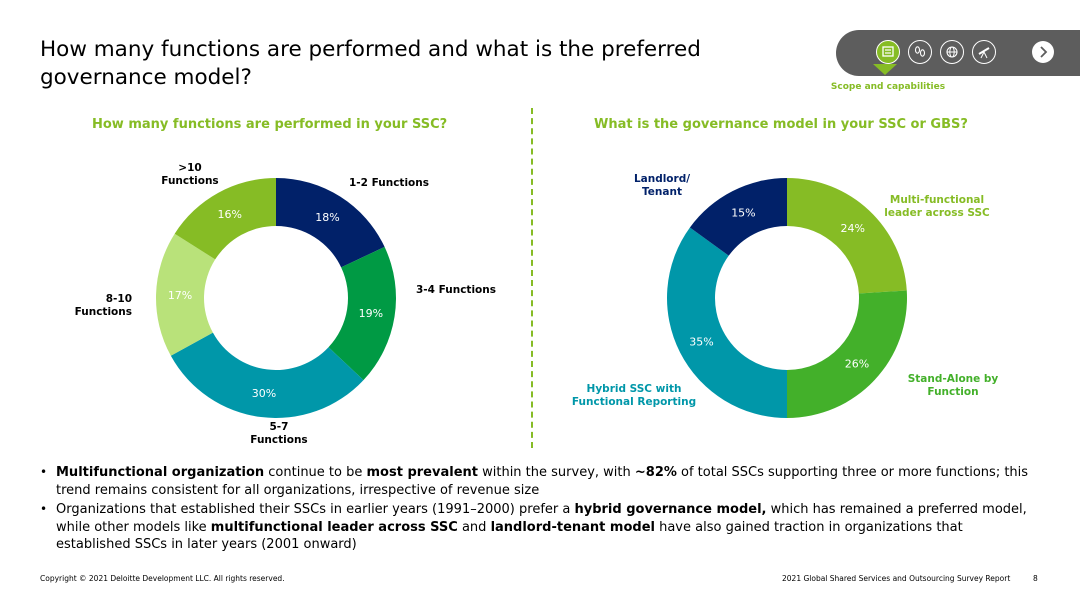  Describe the element at coordinates (189, 174) in the screenshot. I see `chart1-category-label-4: >10 Functions` at that location.